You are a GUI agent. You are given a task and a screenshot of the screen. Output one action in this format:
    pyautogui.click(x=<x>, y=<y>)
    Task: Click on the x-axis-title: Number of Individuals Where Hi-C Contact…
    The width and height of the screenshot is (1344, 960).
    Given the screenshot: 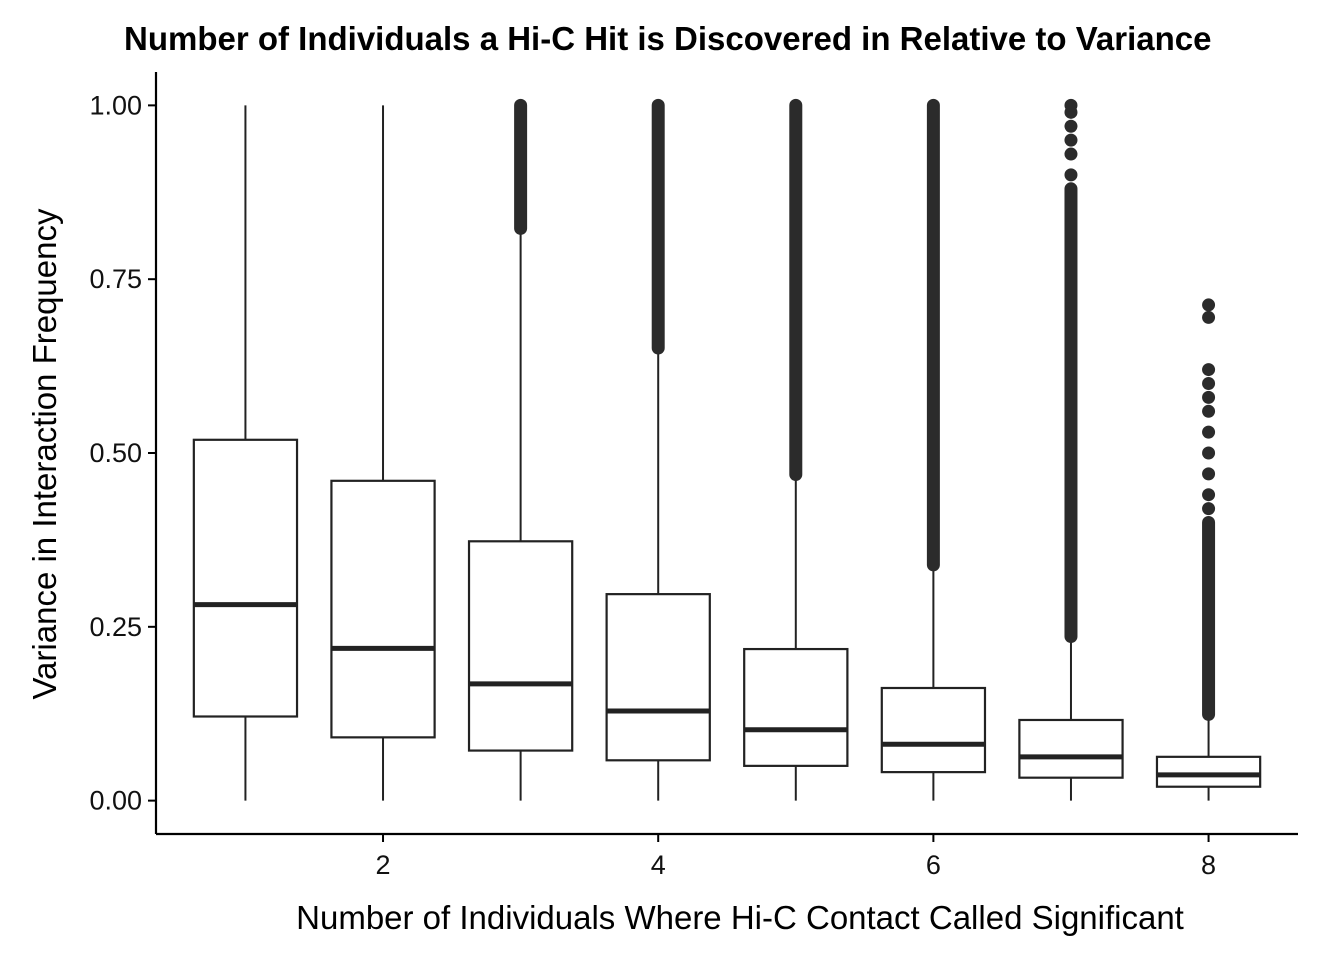 What is the action you would take?
    pyautogui.click(x=740, y=917)
    